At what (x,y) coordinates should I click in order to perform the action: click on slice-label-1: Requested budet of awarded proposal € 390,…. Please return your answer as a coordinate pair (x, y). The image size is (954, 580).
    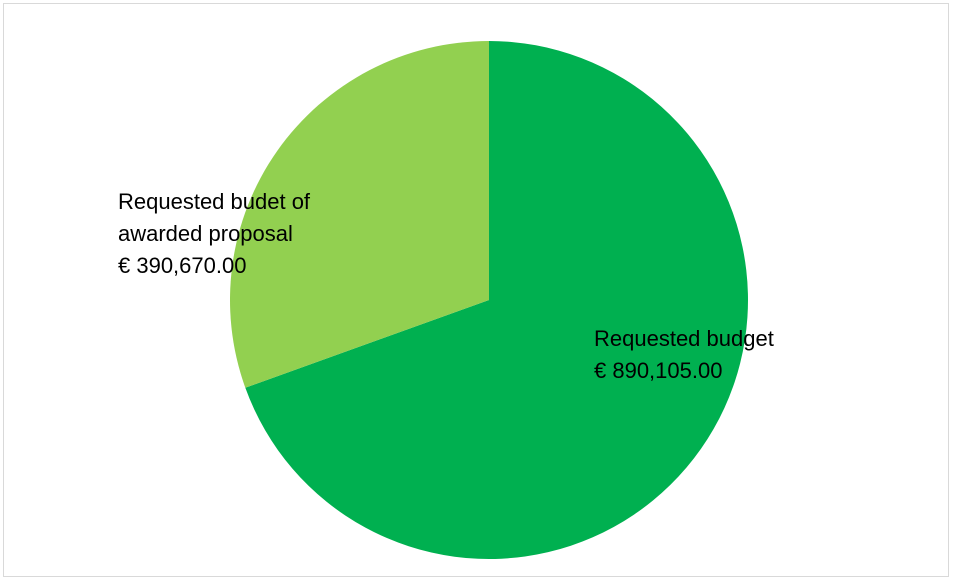
    Looking at the image, I should click on (214, 233).